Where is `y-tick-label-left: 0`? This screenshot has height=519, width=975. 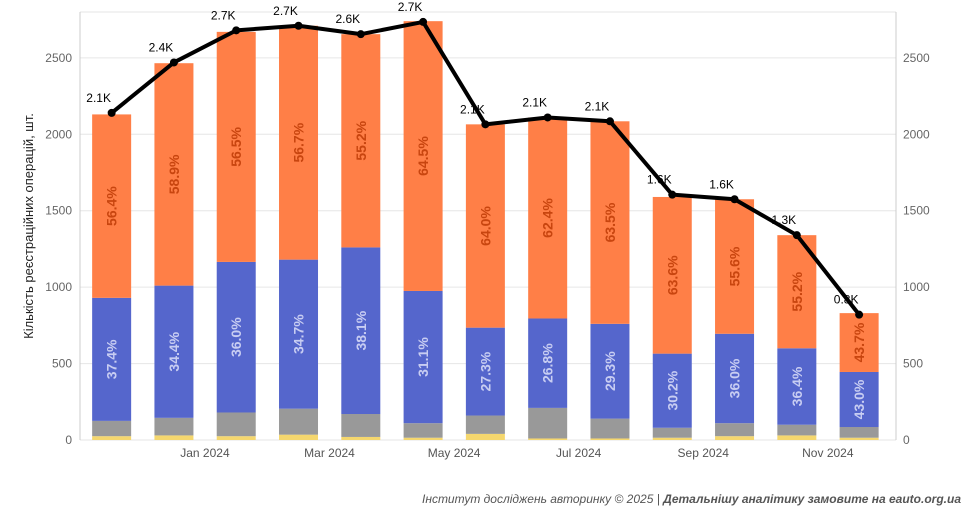 y-tick-label-left: 0 is located at coordinates (68, 440).